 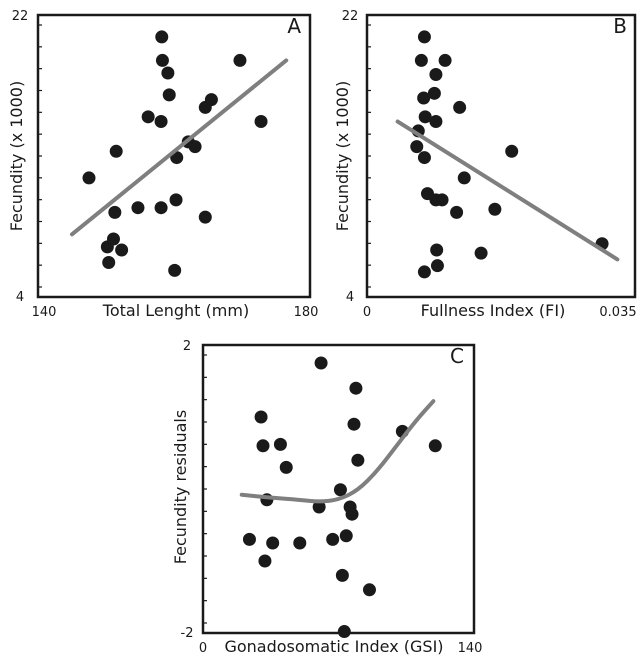 I want to click on y-tick-label-min: -2, so click(x=187, y=633).